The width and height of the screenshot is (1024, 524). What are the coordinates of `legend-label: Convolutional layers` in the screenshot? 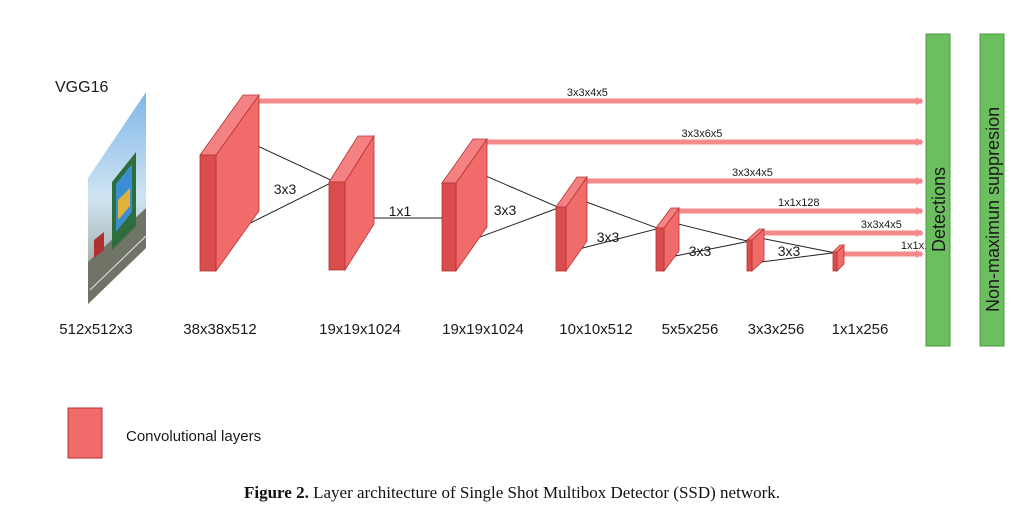 It's located at (193, 436).